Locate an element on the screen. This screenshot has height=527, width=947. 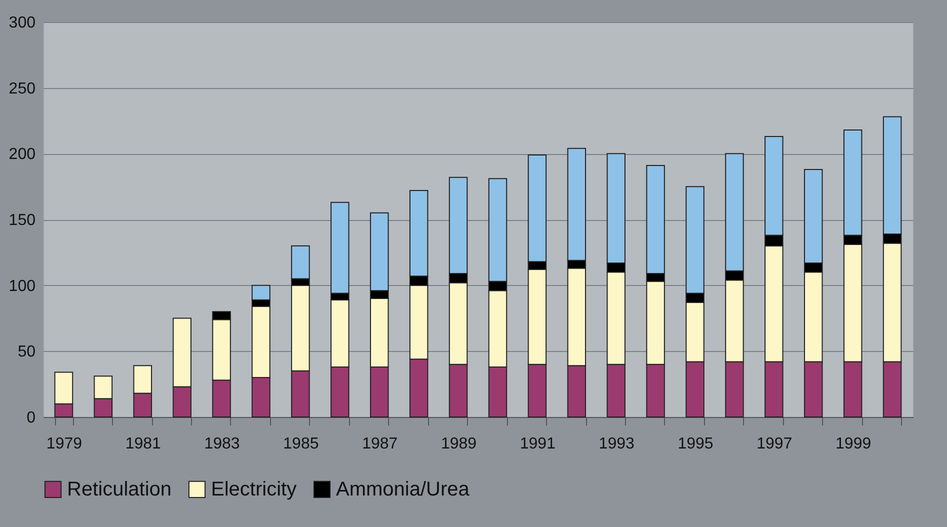
x-tick-label: 1981 is located at coordinates (143, 444).